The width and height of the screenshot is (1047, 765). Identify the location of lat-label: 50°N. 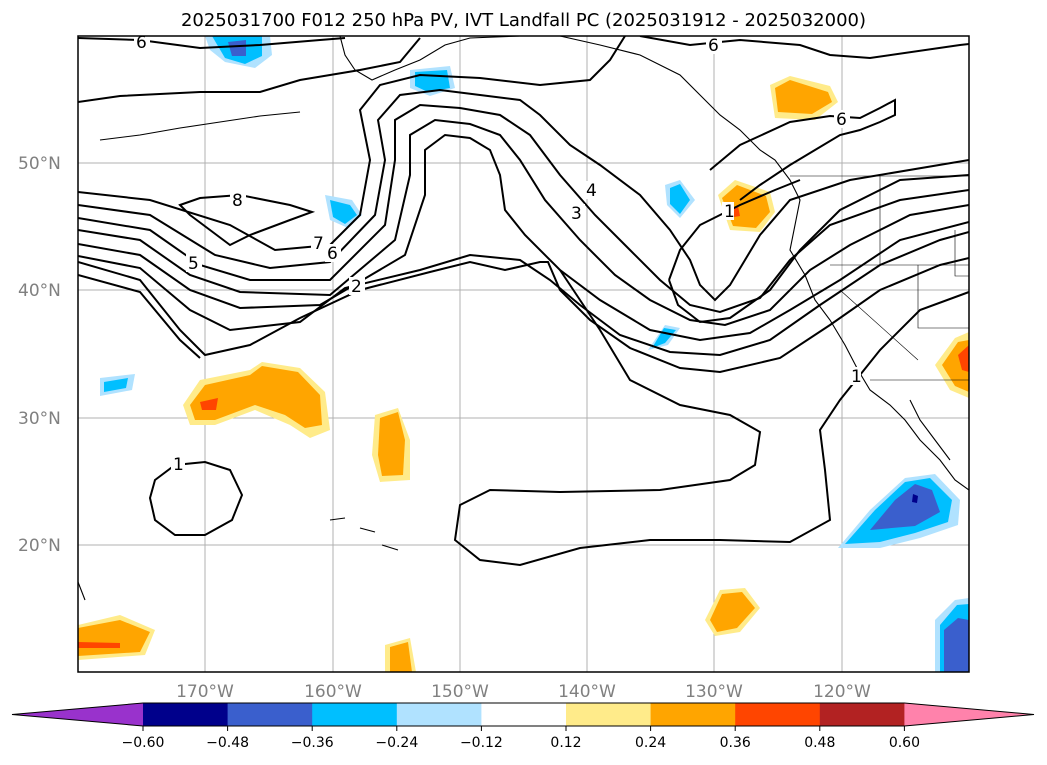
(39, 164).